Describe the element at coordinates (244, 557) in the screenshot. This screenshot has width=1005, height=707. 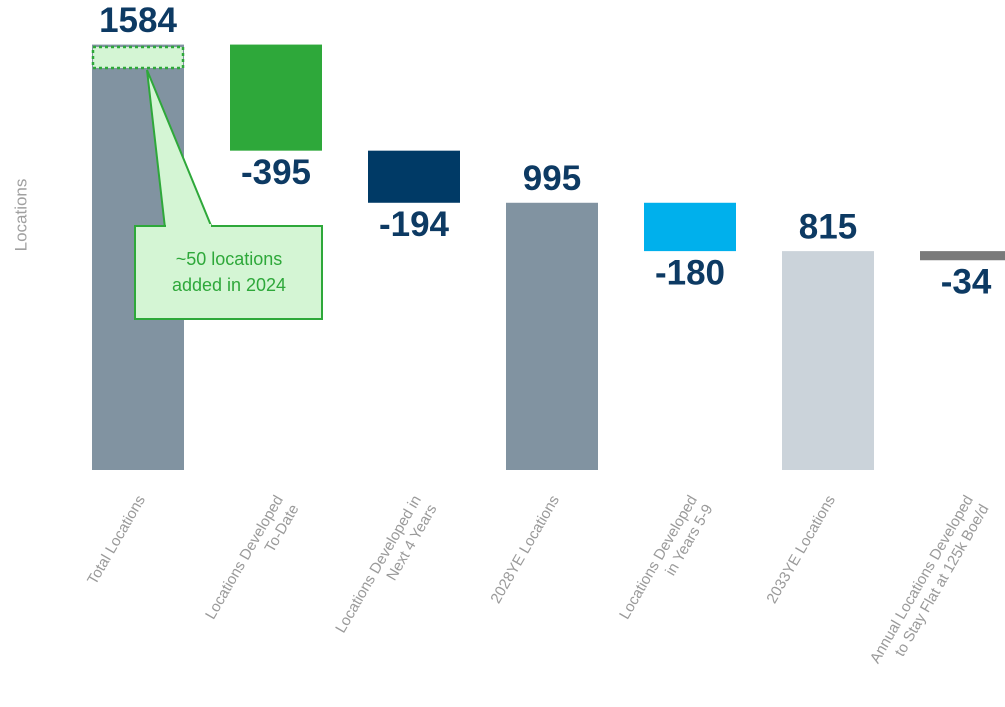
I see `x-tick-label-line: Locations Developed` at that location.